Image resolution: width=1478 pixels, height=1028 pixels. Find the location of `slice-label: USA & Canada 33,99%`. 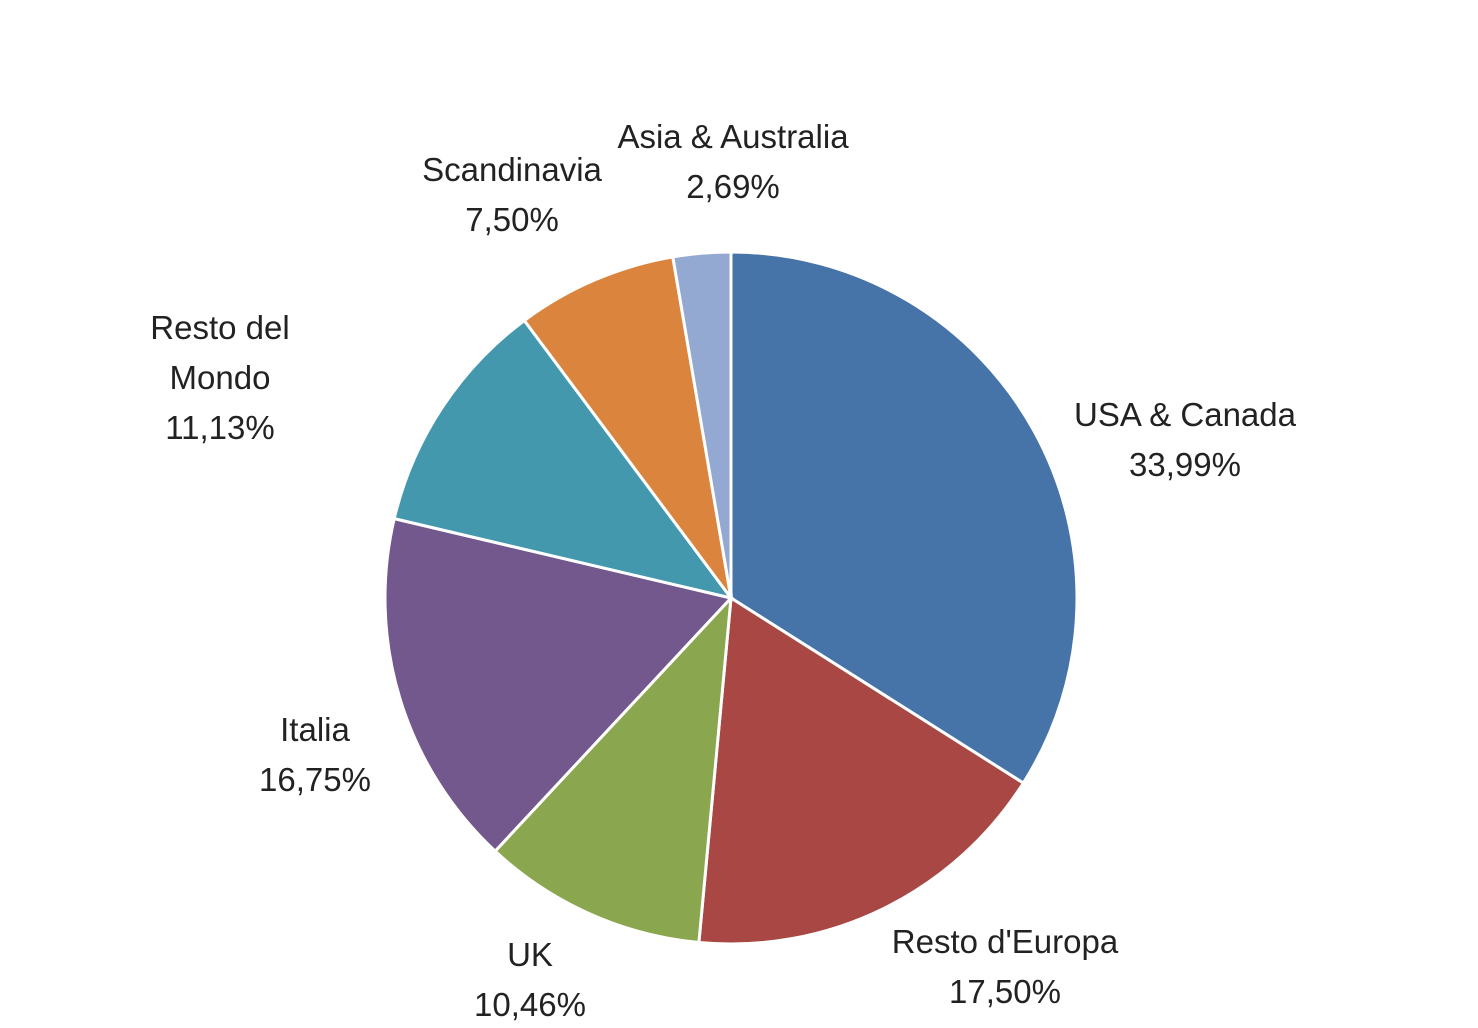

slice-label: USA & Canada 33,99% is located at coordinates (1185, 440).